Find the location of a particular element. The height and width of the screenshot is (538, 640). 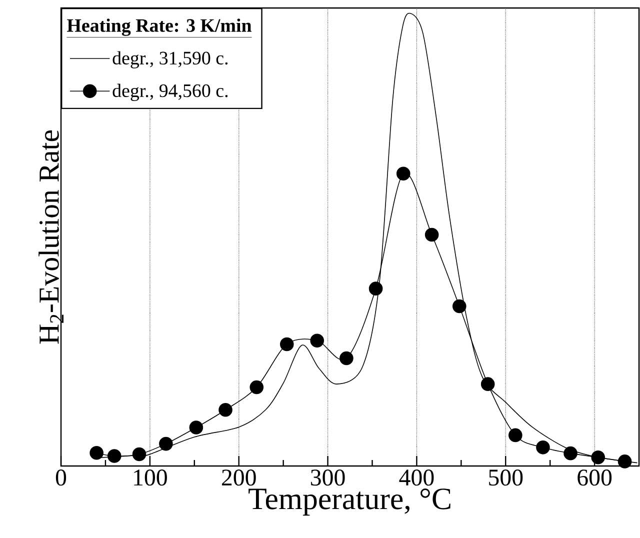

legend-title: Heating Rate: 3 K/min is located at coordinates (159, 27).